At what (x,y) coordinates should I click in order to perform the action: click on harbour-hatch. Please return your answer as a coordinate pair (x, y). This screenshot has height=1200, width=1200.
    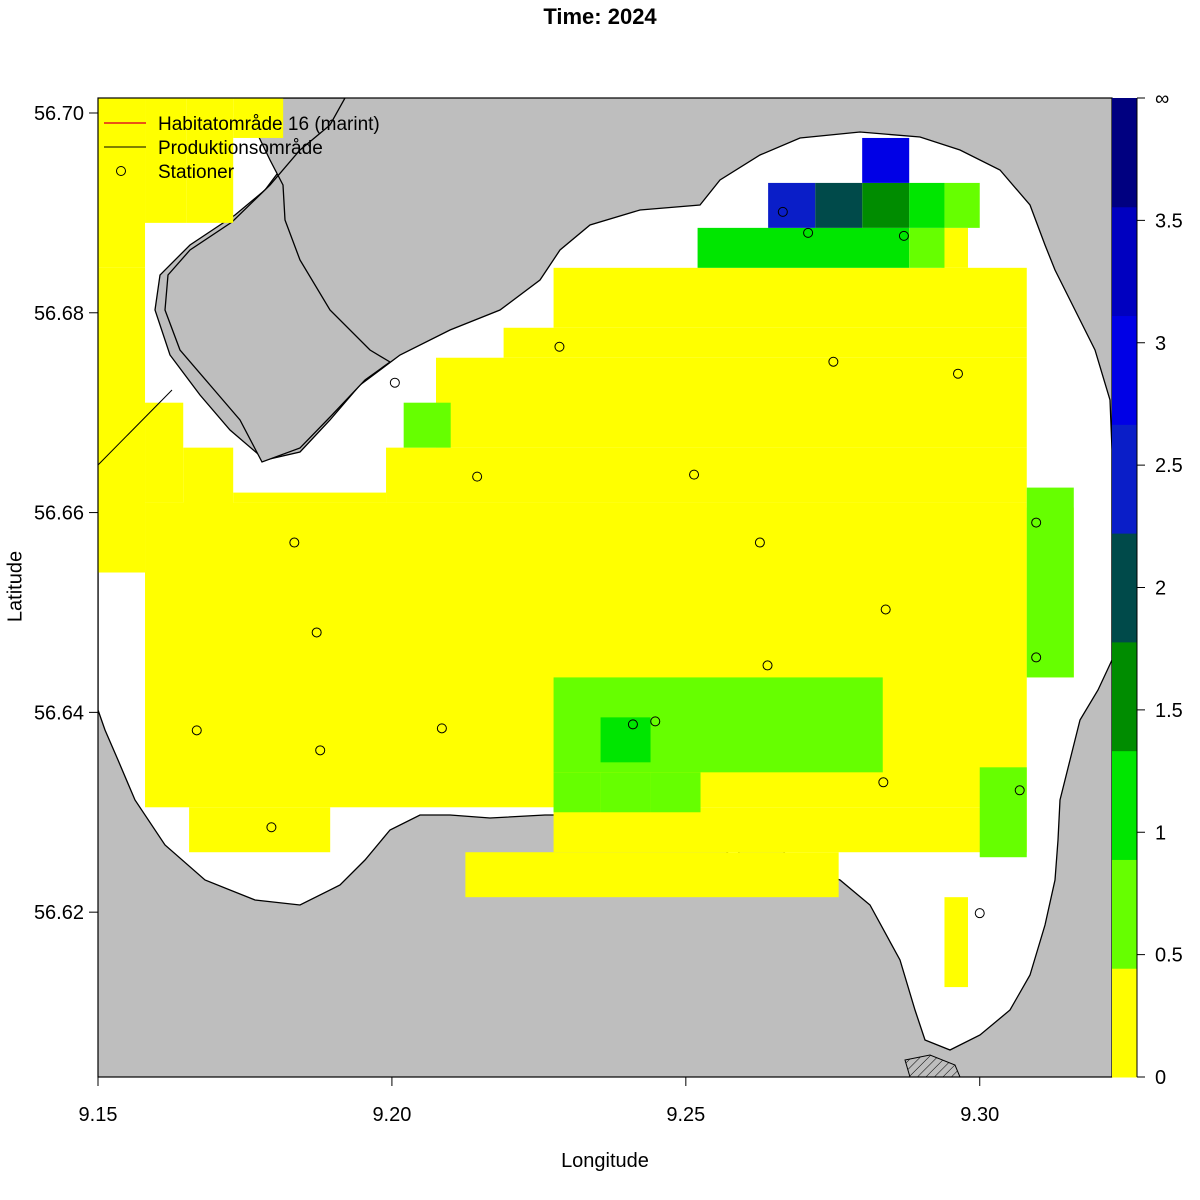
    Looking at the image, I should click on (932, 1065).